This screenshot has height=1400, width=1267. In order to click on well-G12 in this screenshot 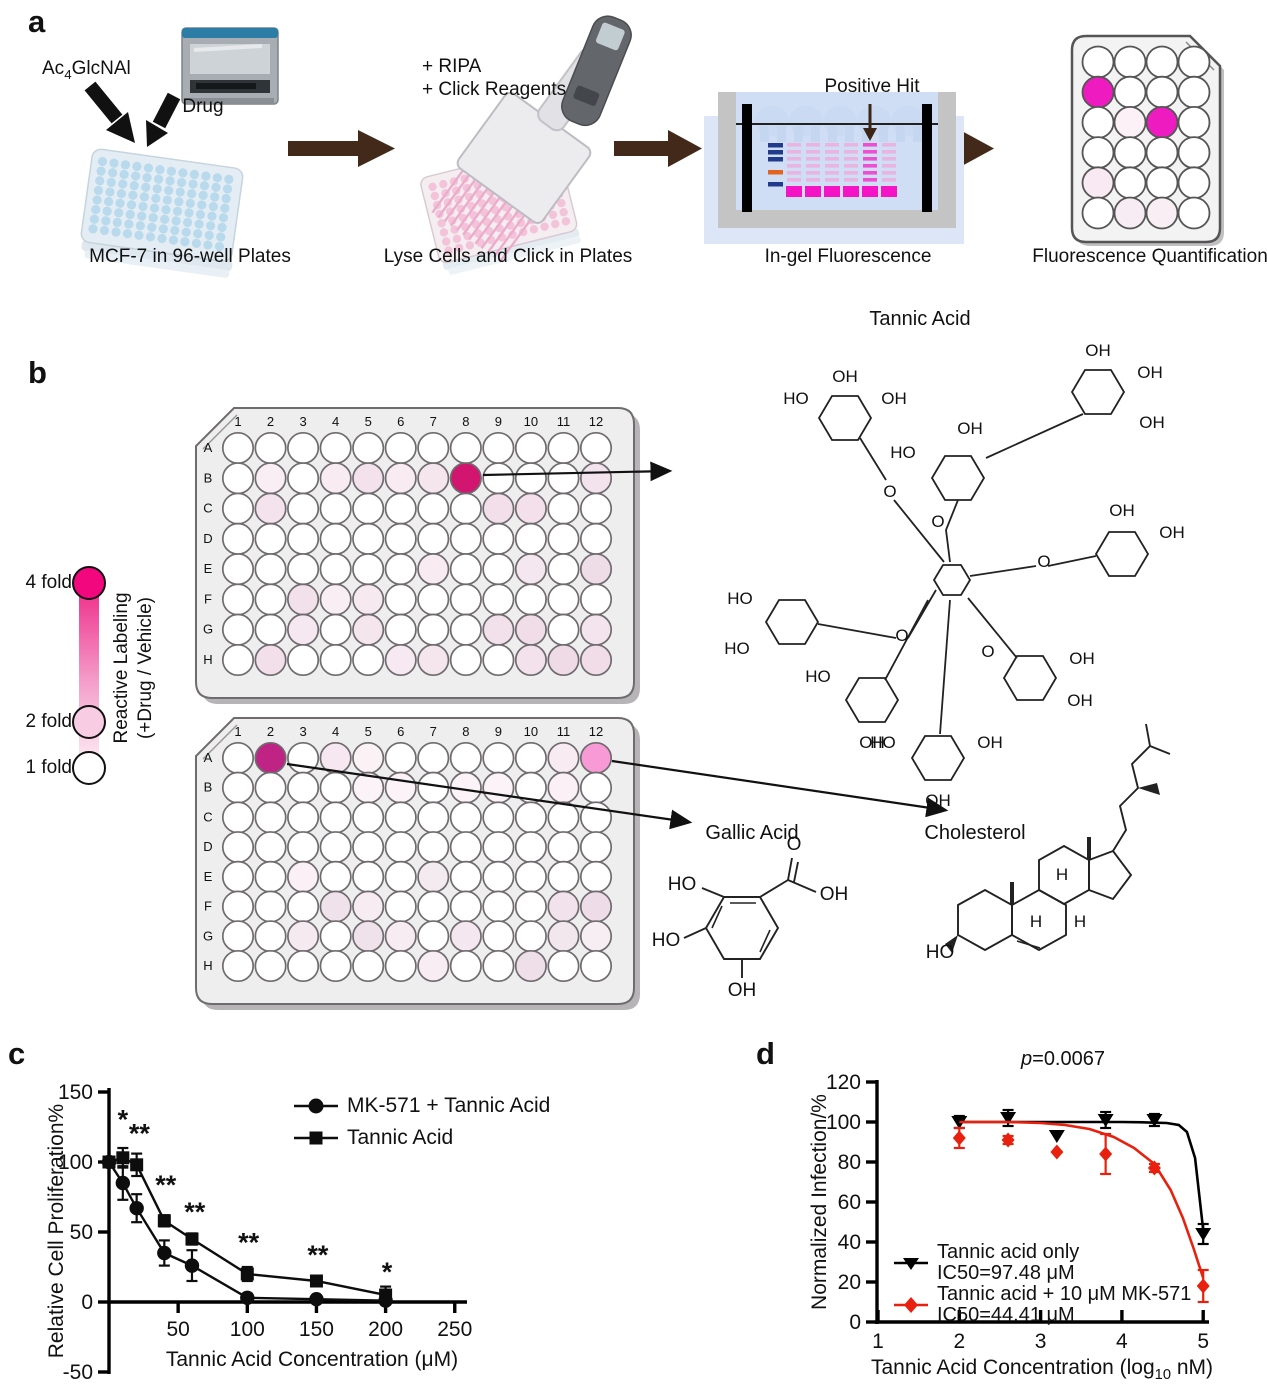, I will do `click(596, 936)`.